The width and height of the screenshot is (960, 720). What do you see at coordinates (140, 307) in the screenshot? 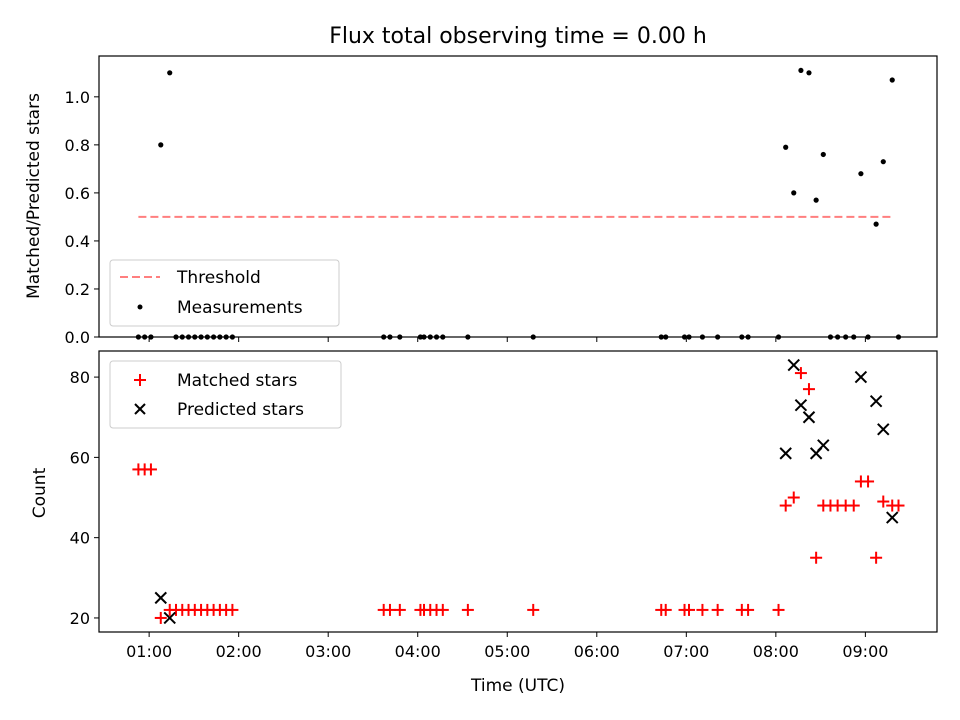
I see `legend-measurements-swatch` at bounding box center [140, 307].